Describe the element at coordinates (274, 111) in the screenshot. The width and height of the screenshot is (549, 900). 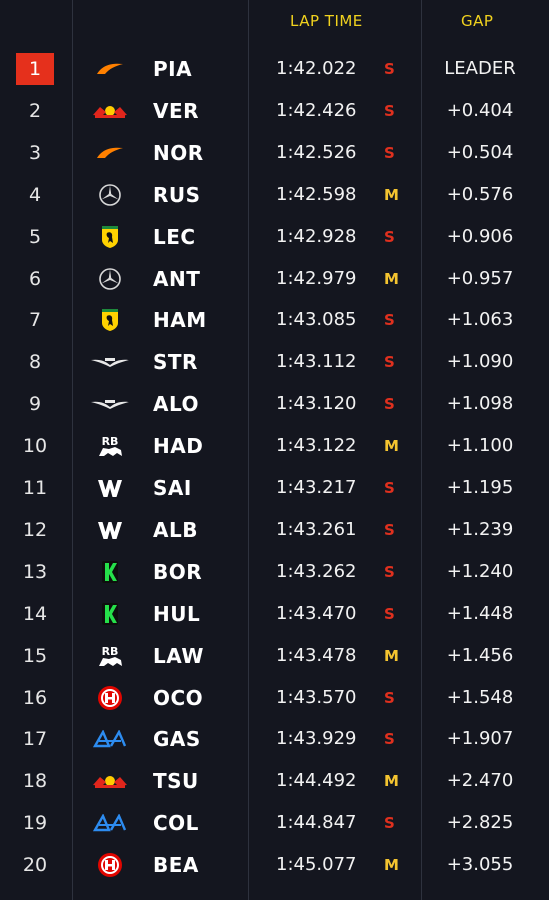
I see `table-row: 2 VER 1:42.426 S +0.404` at that location.